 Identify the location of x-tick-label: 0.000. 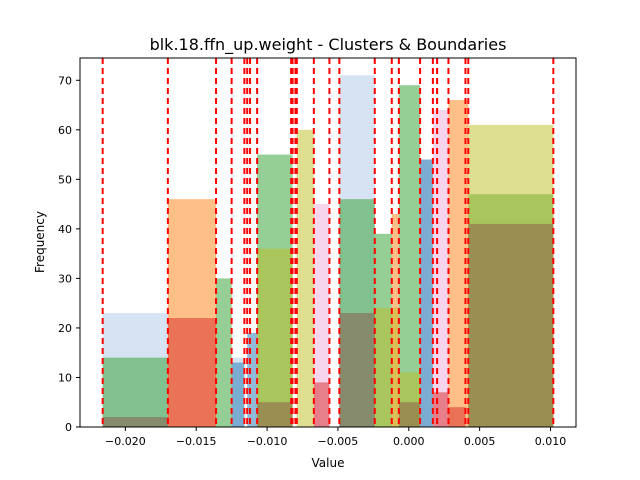
(409, 441).